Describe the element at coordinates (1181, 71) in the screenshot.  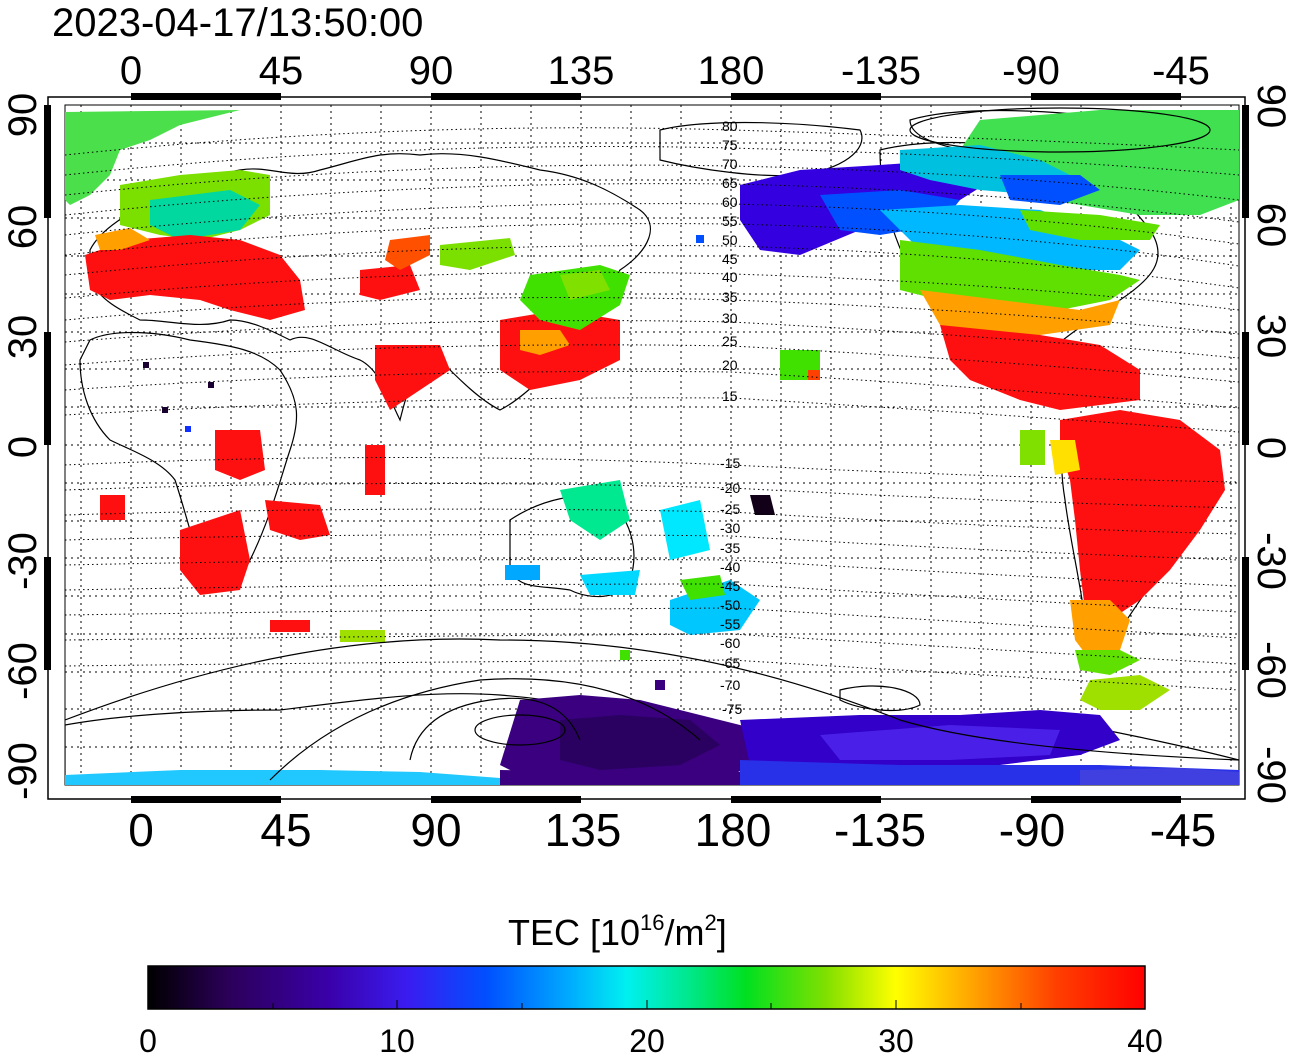
I see `top-lon-label: -45` at that location.